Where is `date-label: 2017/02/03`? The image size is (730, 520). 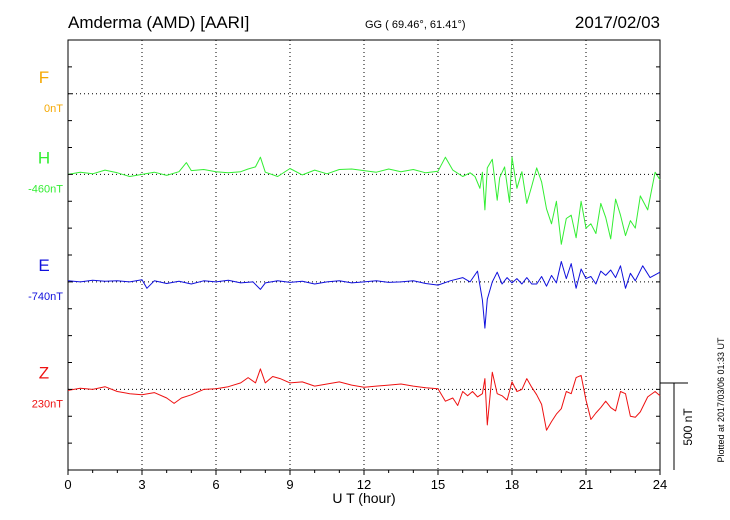
date-label: 2017/02/03 is located at coordinates (617, 22).